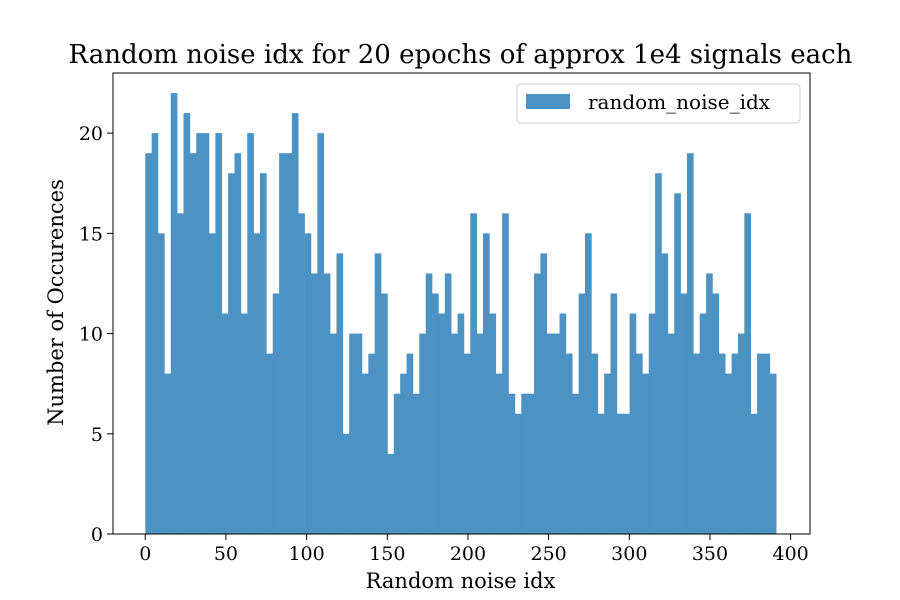 This screenshot has width=900, height=600. What do you see at coordinates (474, 549) in the screenshot?
I see `x-axis: 0 50 100 150 200 250 300 350 400` at bounding box center [474, 549].